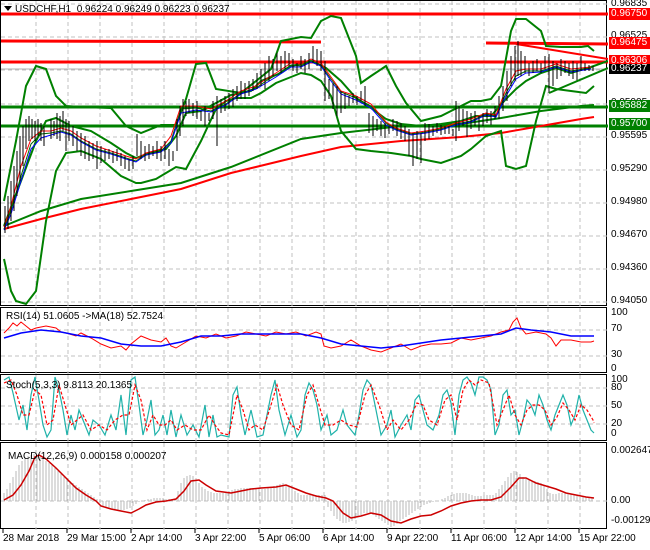 Image resolution: width=650 pixels, height=550 pixels. I want to click on time-tick: 2 Apr 14:00, so click(157, 538).